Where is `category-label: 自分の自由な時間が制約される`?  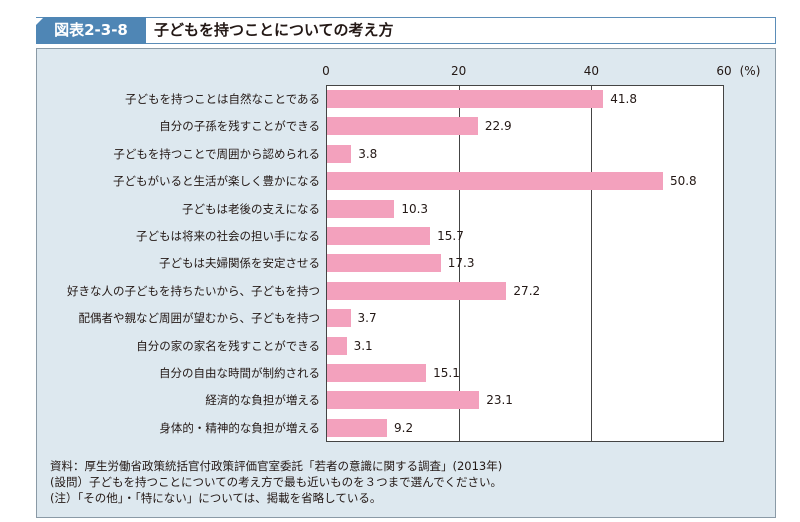 category-label: 自分の自由な時間が制約される is located at coordinates (239, 373).